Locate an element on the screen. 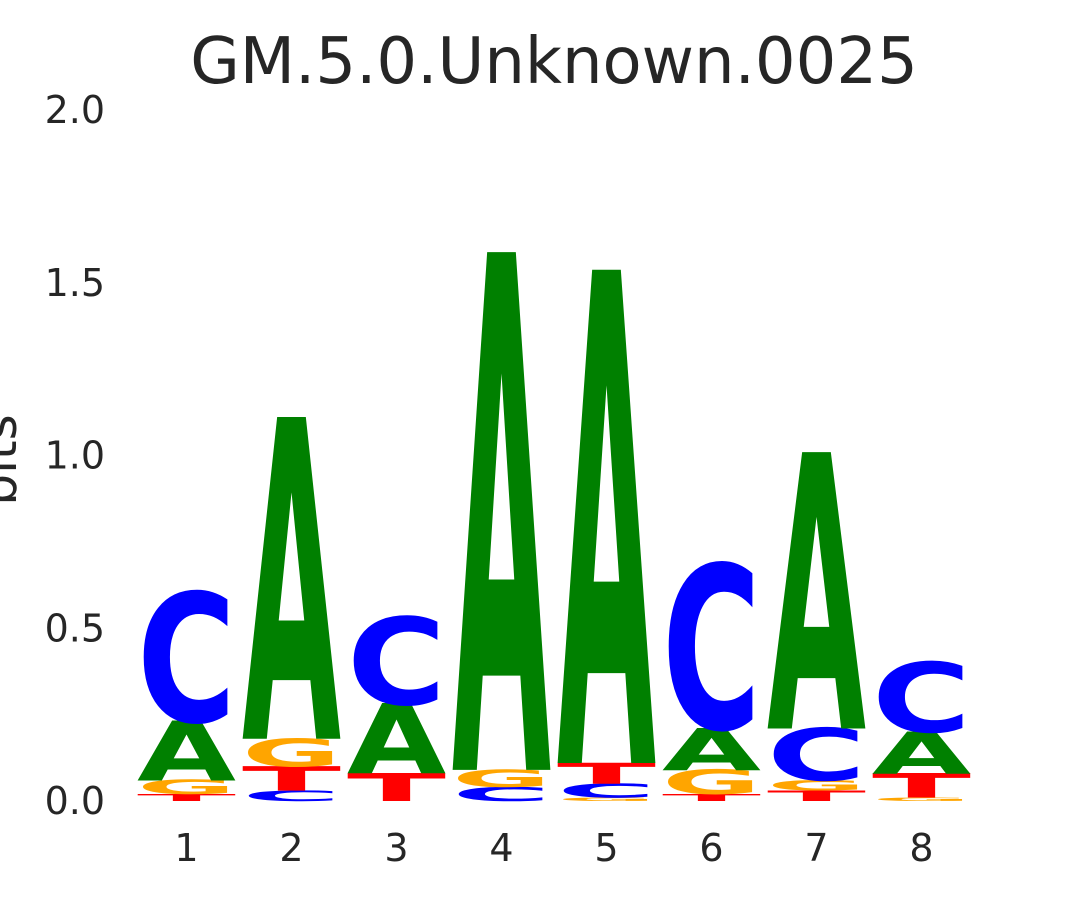 This screenshot has height=900, width=1080. x-tick-label: 7 is located at coordinates (816, 848).